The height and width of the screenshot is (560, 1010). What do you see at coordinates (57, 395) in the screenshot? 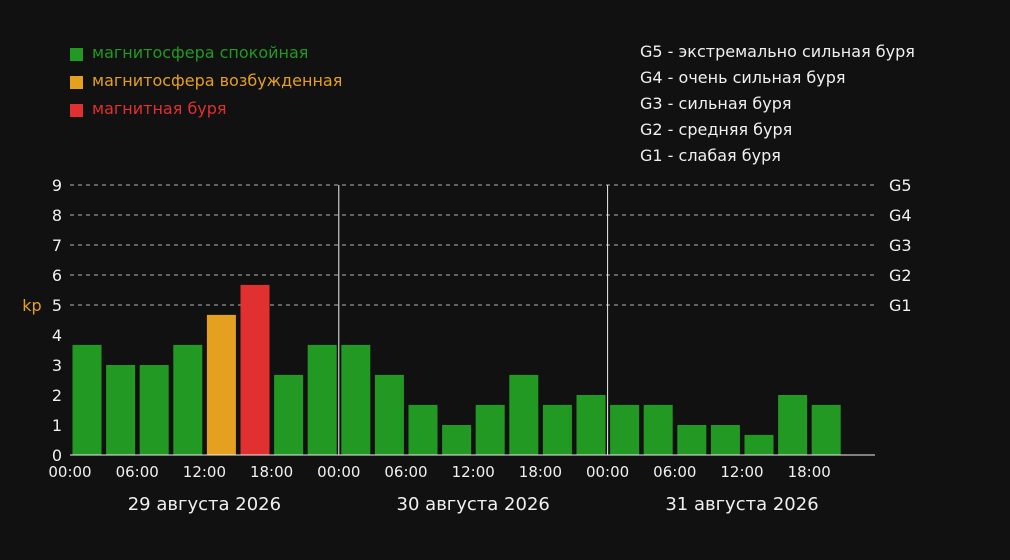
I see `y-tick-label: 2` at bounding box center [57, 395].